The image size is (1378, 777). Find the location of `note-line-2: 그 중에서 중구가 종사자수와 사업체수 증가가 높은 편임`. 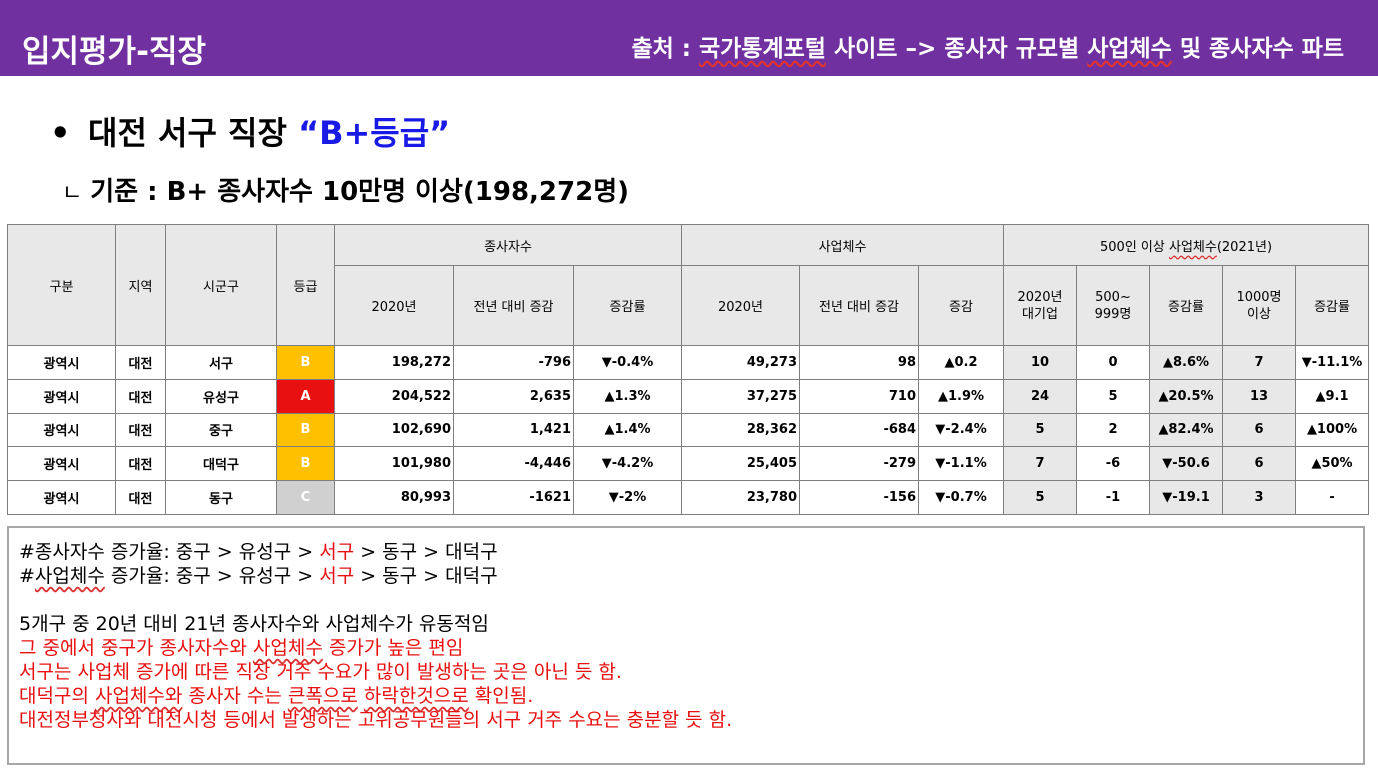

note-line-2: 그 중에서 중구가 종사자수와 사업체수 증가가 높은 편임 is located at coordinates (375, 648).